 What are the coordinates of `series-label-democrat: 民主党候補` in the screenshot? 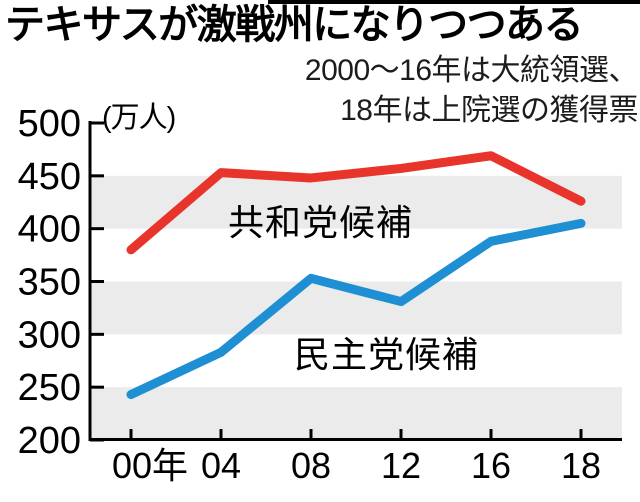 It's located at (387, 354).